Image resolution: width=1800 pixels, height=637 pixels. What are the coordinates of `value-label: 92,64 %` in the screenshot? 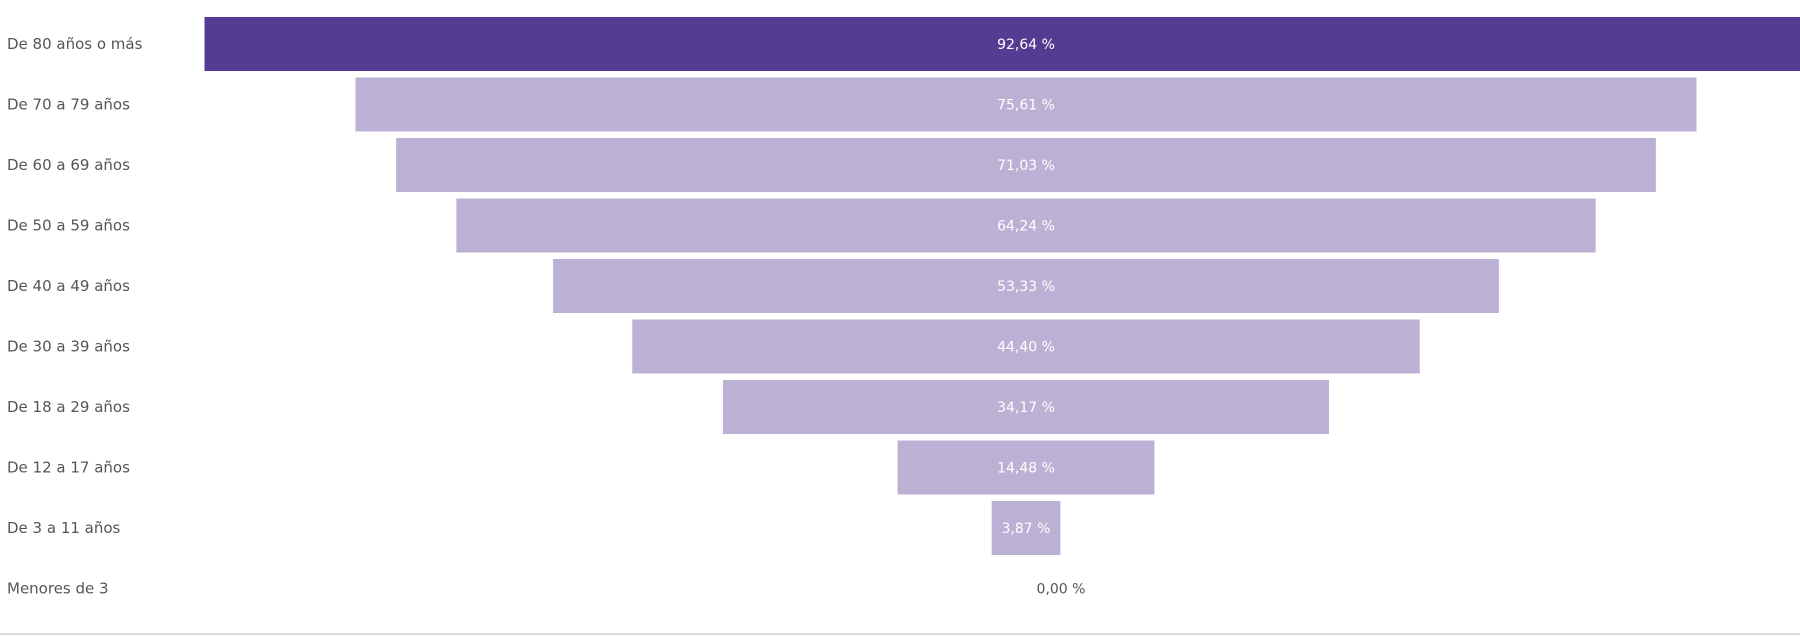 It's located at (1026, 45).